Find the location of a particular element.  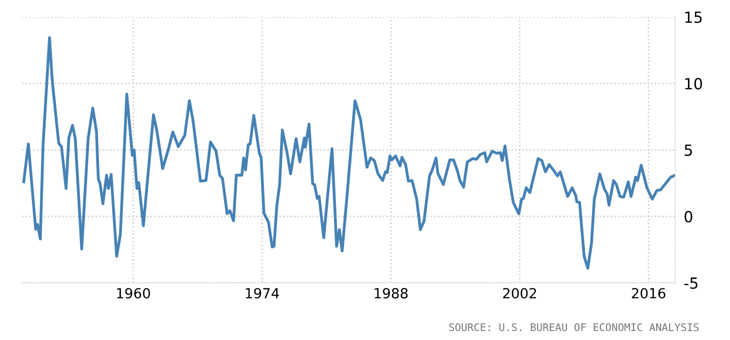

y-tick-label: 0 is located at coordinates (688, 216).